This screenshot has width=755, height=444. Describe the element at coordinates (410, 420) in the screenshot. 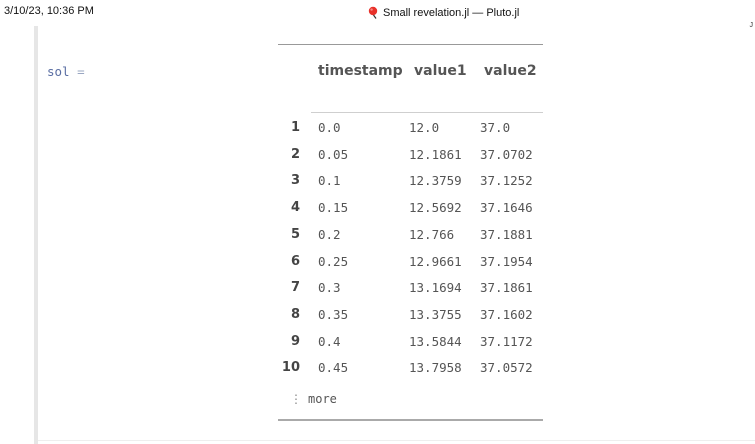

I see `table-bottom-rule` at that location.